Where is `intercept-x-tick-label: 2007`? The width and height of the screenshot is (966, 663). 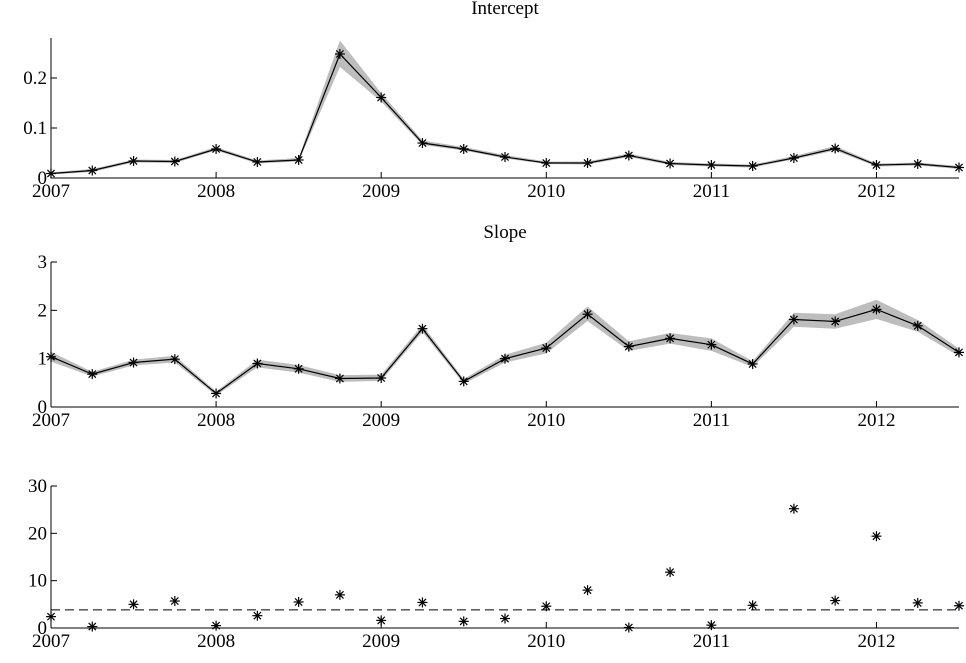 intercept-x-tick-label: 2007 is located at coordinates (51, 191).